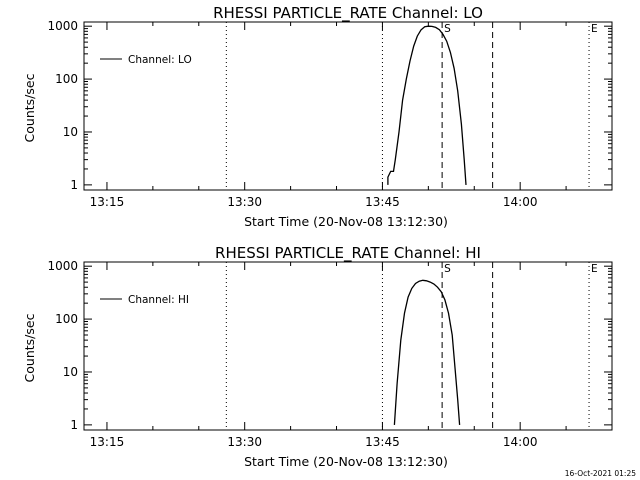 This screenshot has height=480, width=640. Describe the element at coordinates (346, 221) in the screenshot. I see `x-axis-label-lo: Start Time (20-Nov-08 13:12:30)` at that location.